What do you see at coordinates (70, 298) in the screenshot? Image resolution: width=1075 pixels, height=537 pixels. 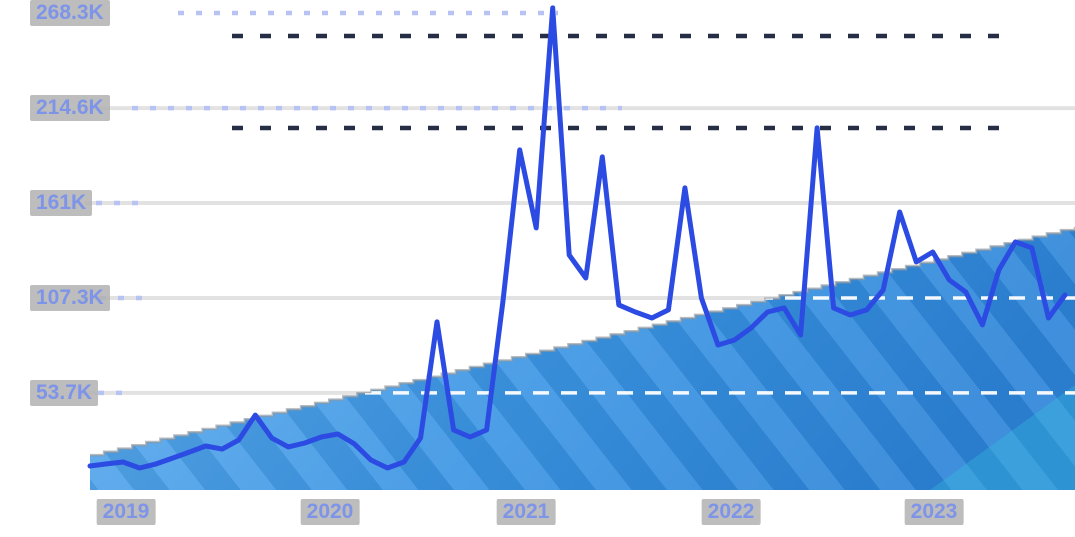 I see `y-axis-label: 107.3K` at bounding box center [70, 298].